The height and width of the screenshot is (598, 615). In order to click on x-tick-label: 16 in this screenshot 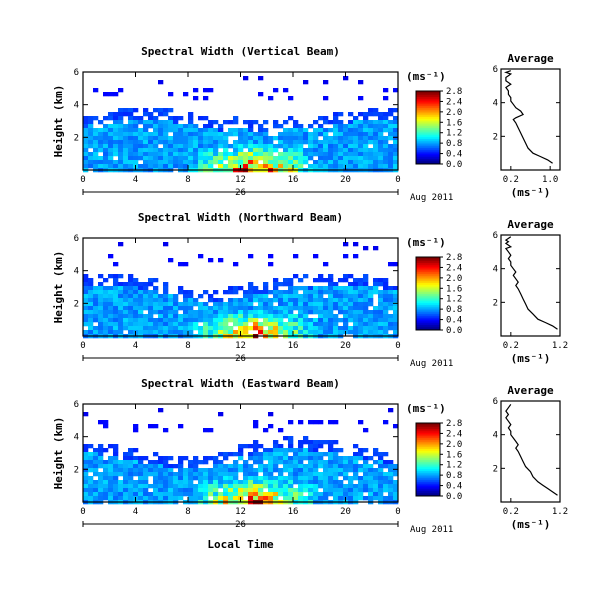, I will do `click(293, 346)`.